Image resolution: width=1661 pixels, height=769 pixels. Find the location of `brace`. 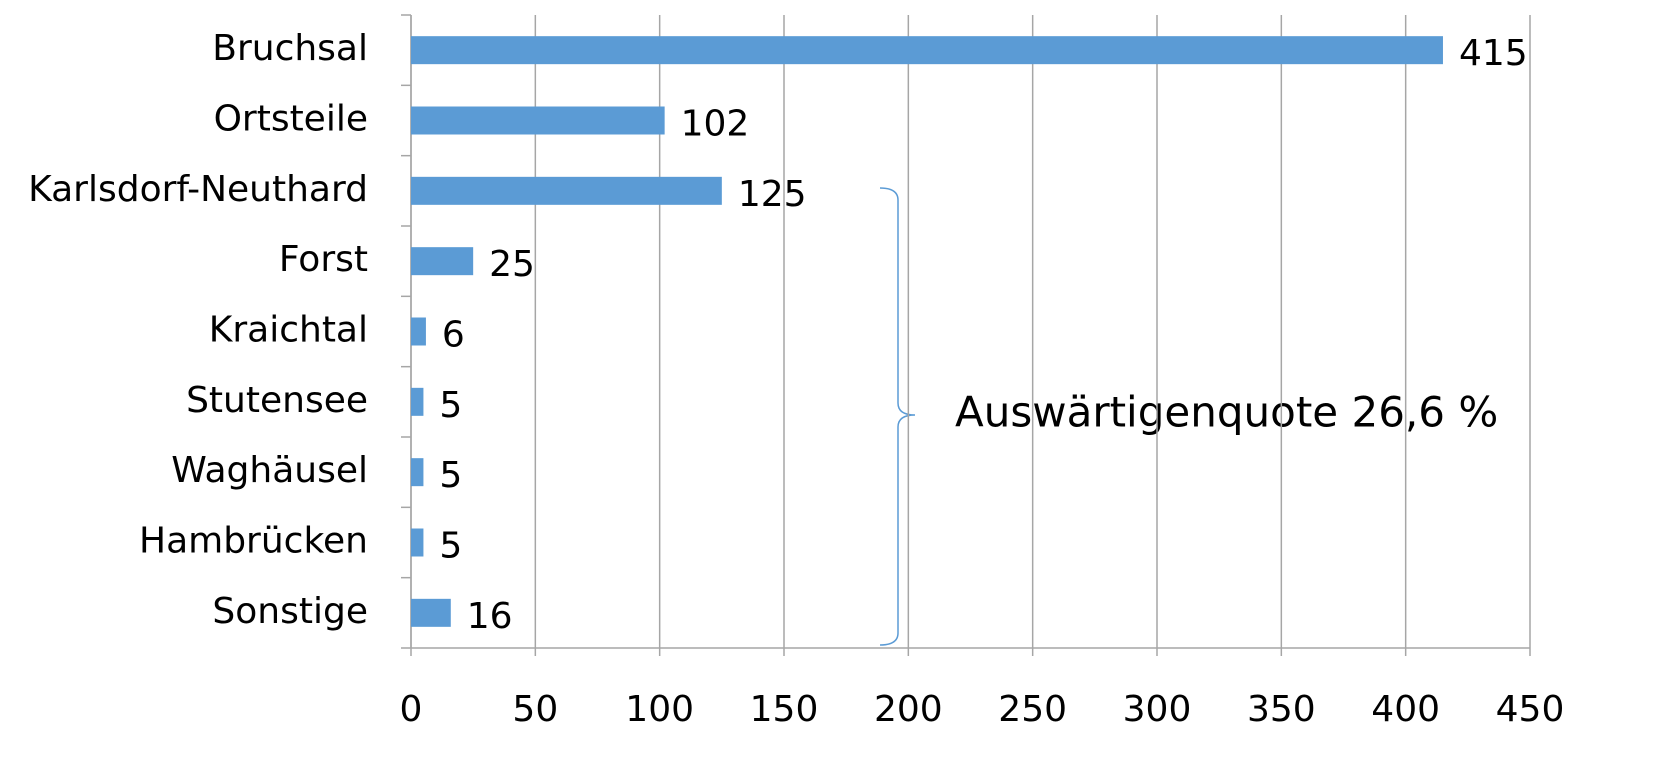

brace is located at coordinates (897, 416).